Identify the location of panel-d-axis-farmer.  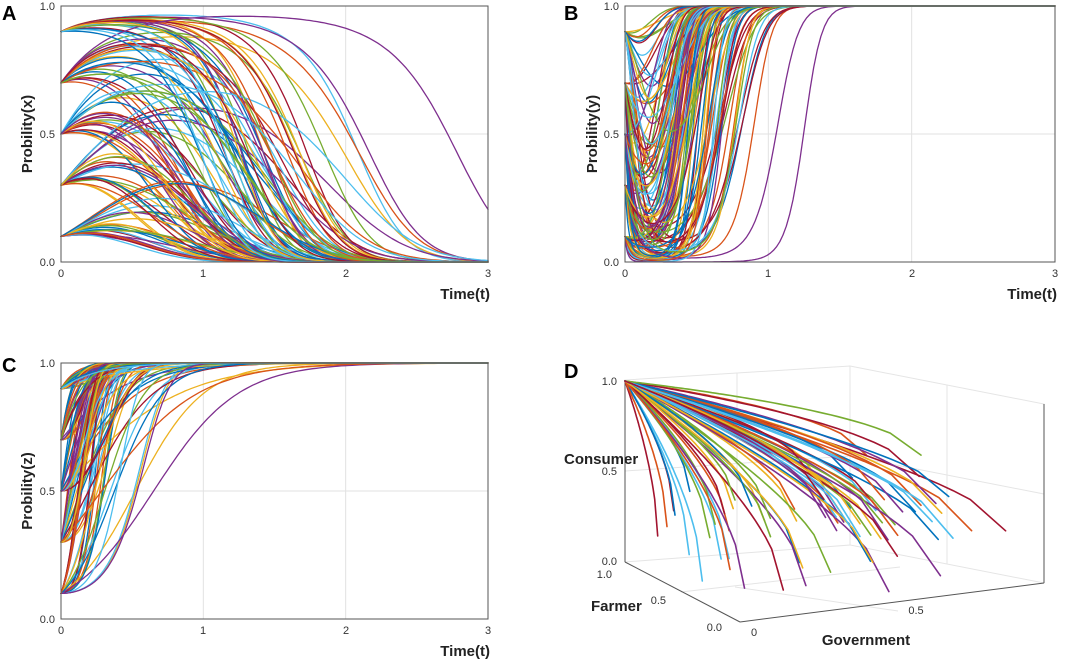
(682, 592).